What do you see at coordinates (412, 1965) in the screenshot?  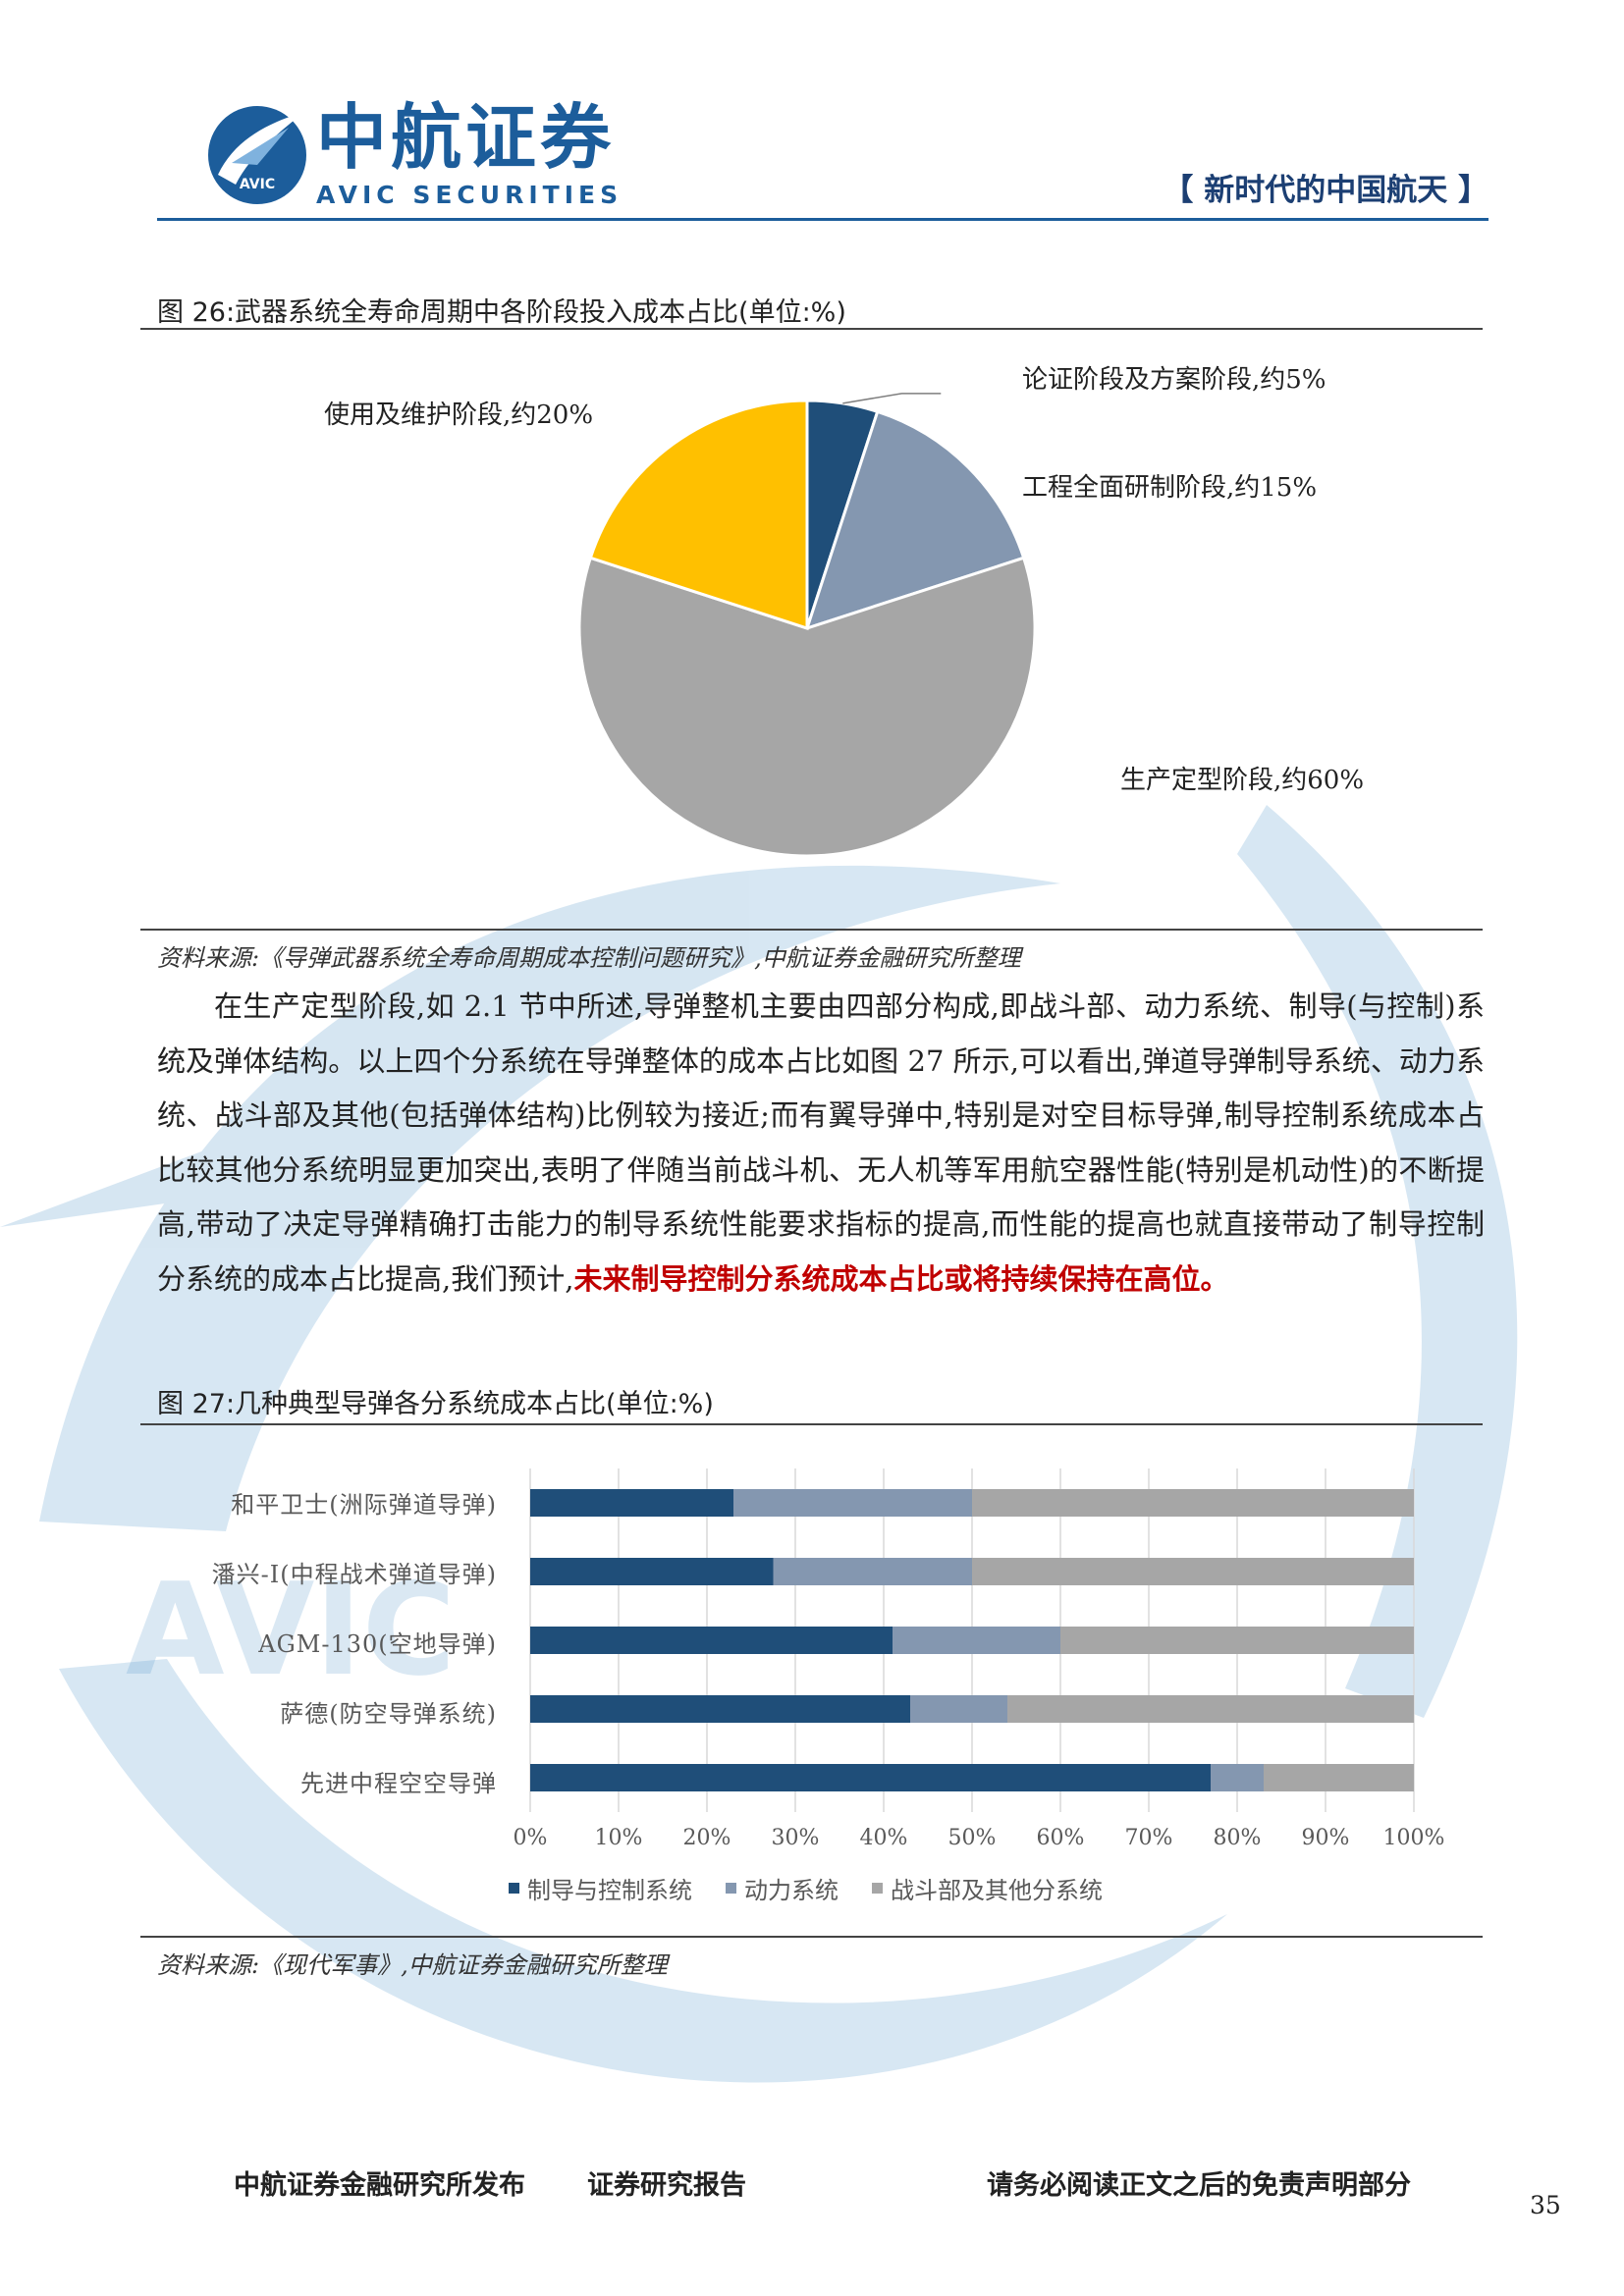 I see `figure-27-source: 资料来源:《现代军事》,中航证券金融研究所整理` at bounding box center [412, 1965].